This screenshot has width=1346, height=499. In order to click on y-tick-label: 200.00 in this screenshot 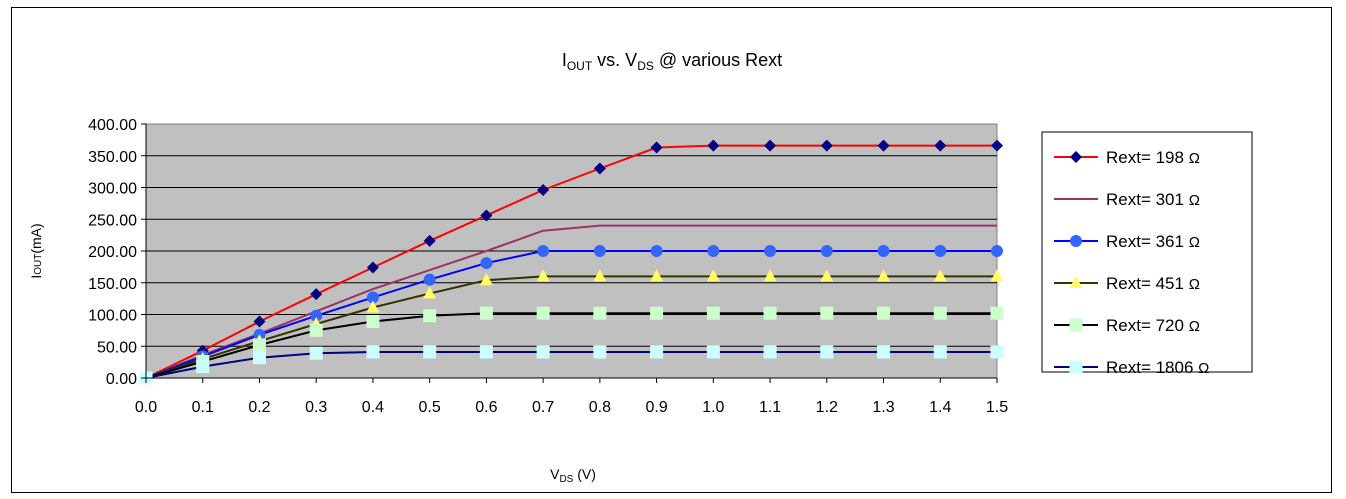, I will do `click(112, 252)`.